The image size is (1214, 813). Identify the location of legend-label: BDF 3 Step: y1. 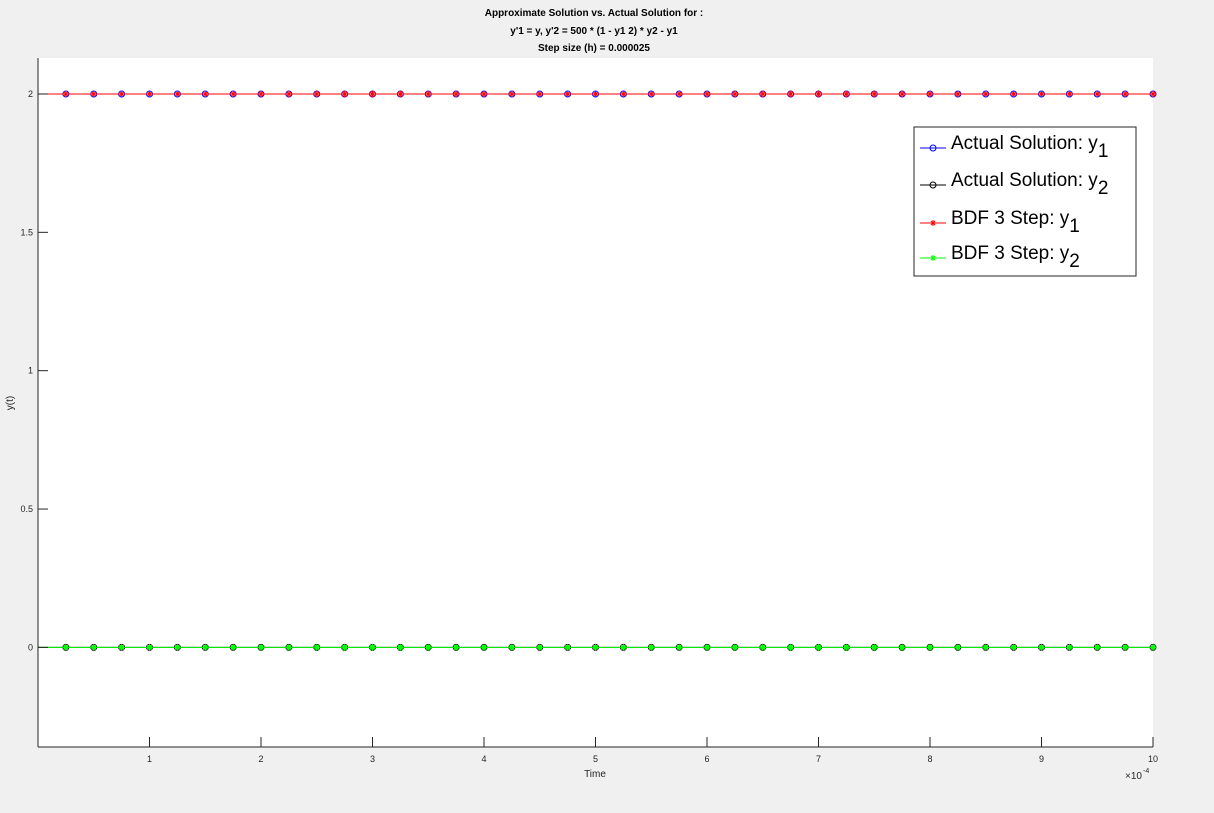
(1015, 222).